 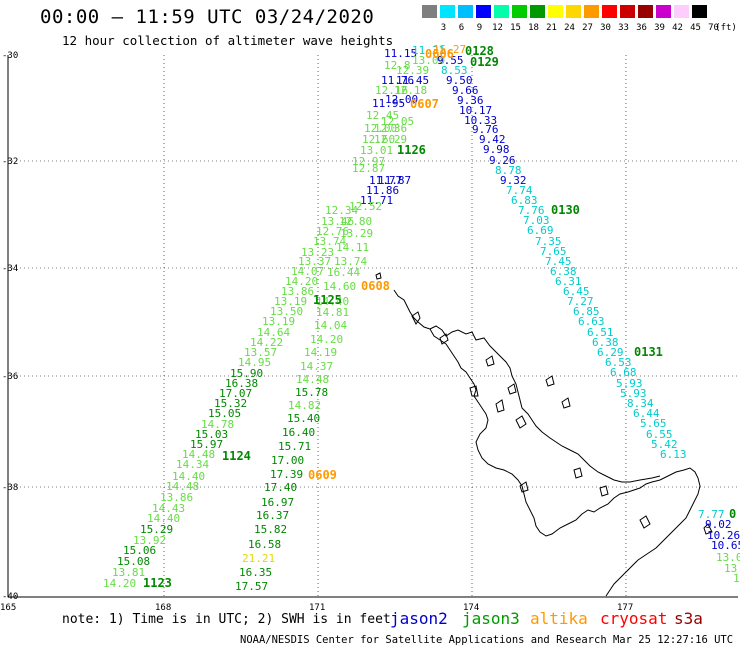 I want to click on wave-height-value: 12.16, so click(x=392, y=90).